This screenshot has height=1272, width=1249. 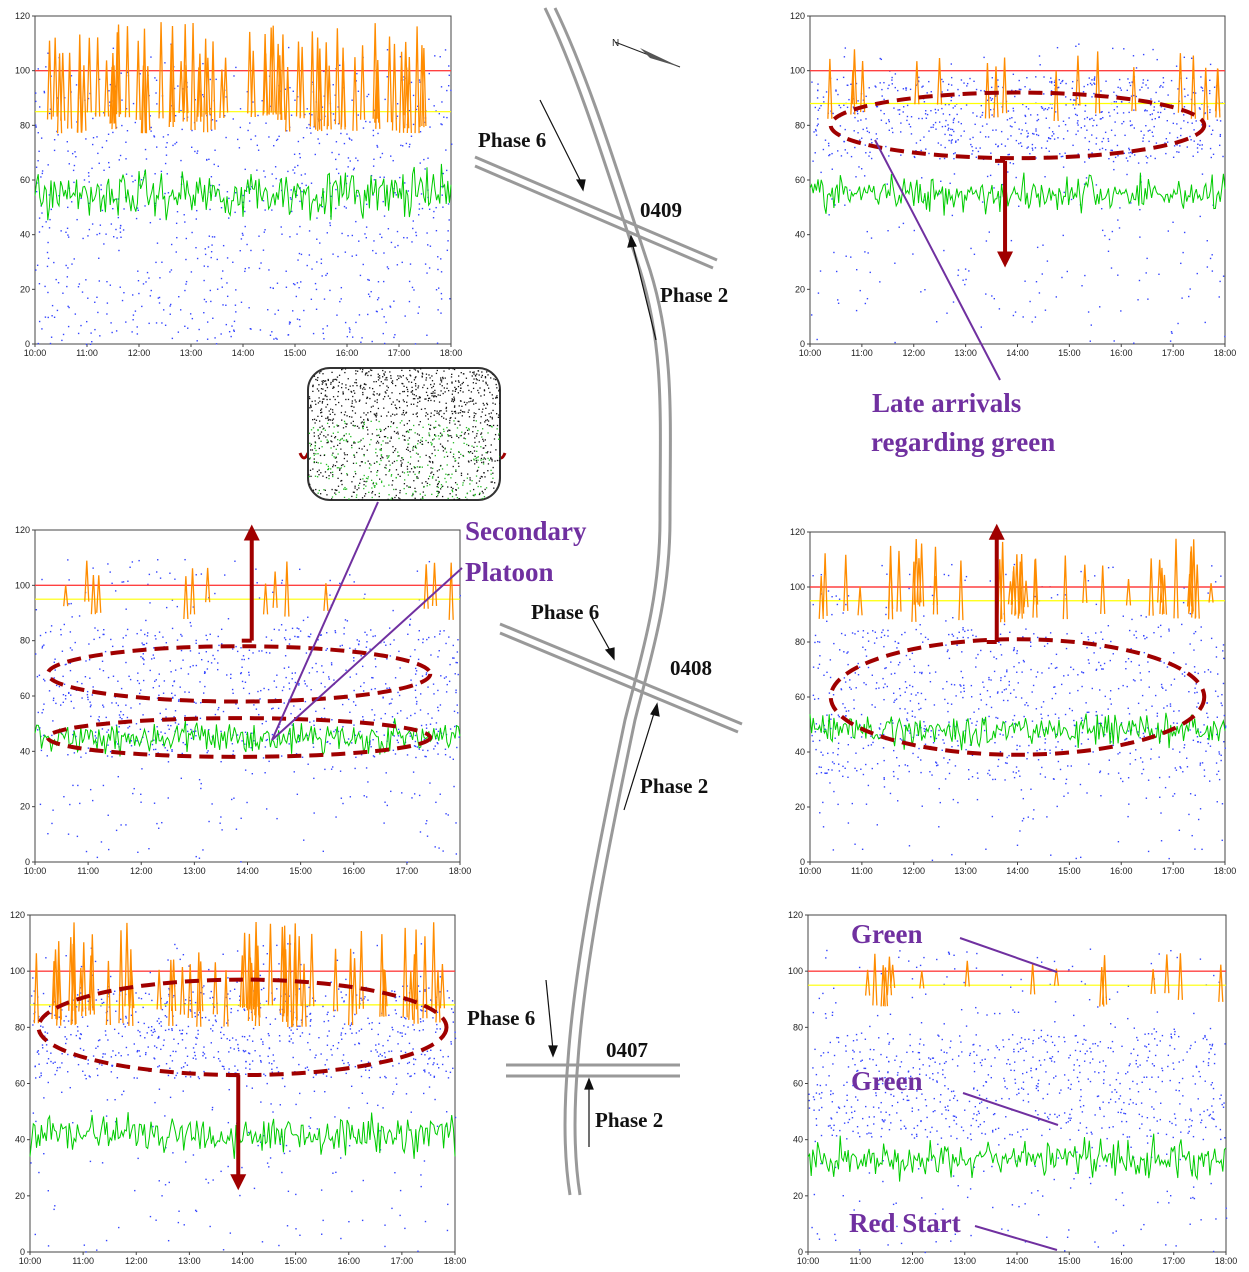 What do you see at coordinates (25, 235) in the screenshot?
I see `y-tick-label: 40` at bounding box center [25, 235].